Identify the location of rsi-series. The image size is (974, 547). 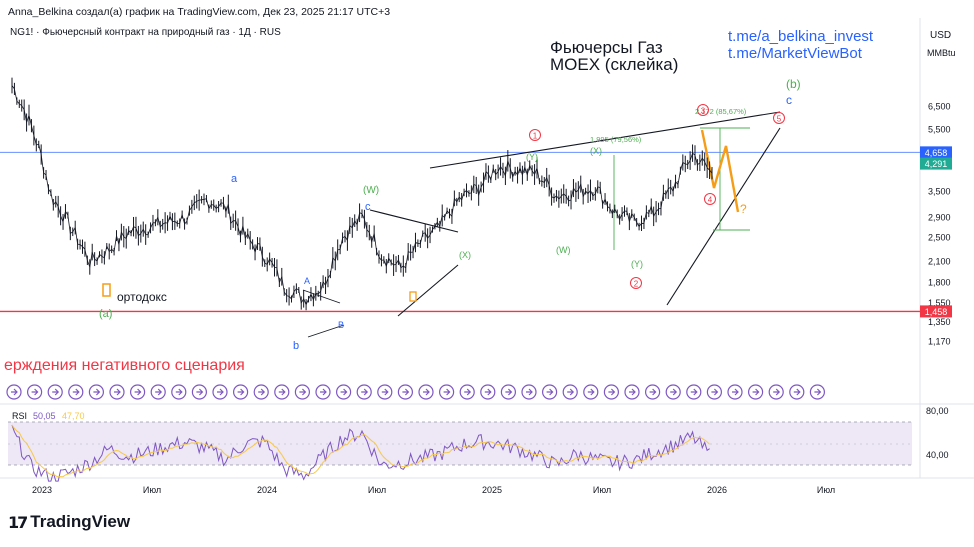
(360, 453).